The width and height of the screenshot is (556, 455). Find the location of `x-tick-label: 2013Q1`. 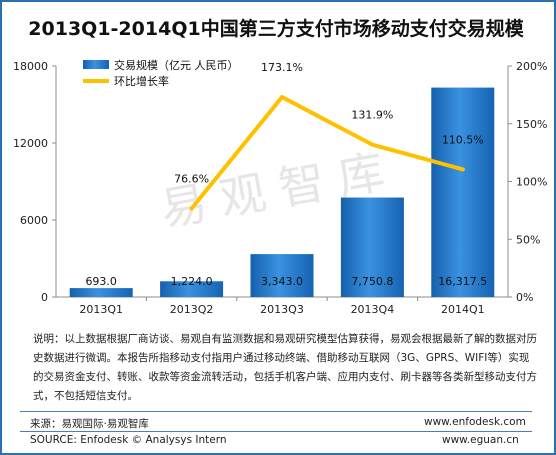

x-tick-label: 2013Q1 is located at coordinates (101, 309).